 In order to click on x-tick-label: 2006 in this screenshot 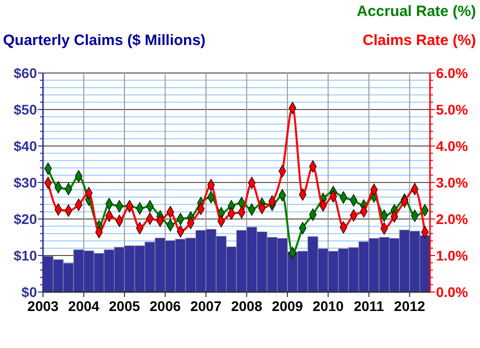, I will do `click(165, 306)`.